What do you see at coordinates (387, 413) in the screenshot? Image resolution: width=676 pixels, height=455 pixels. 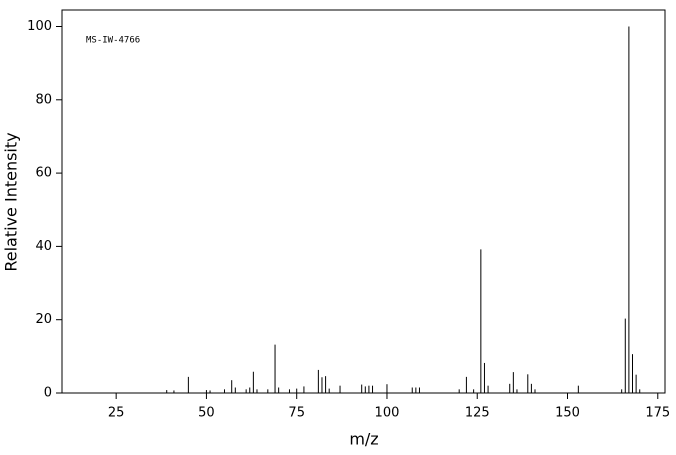 I see `x-tick-label: 100` at bounding box center [387, 413].